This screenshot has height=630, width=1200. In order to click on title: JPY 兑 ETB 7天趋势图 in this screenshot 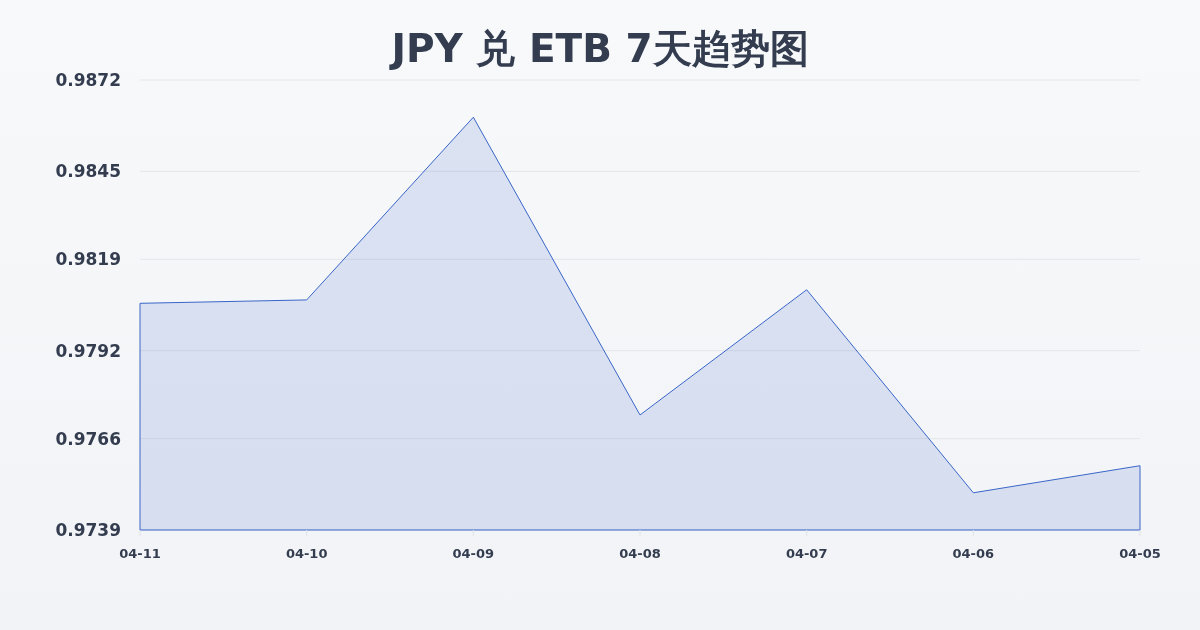, I will do `click(600, 48)`.